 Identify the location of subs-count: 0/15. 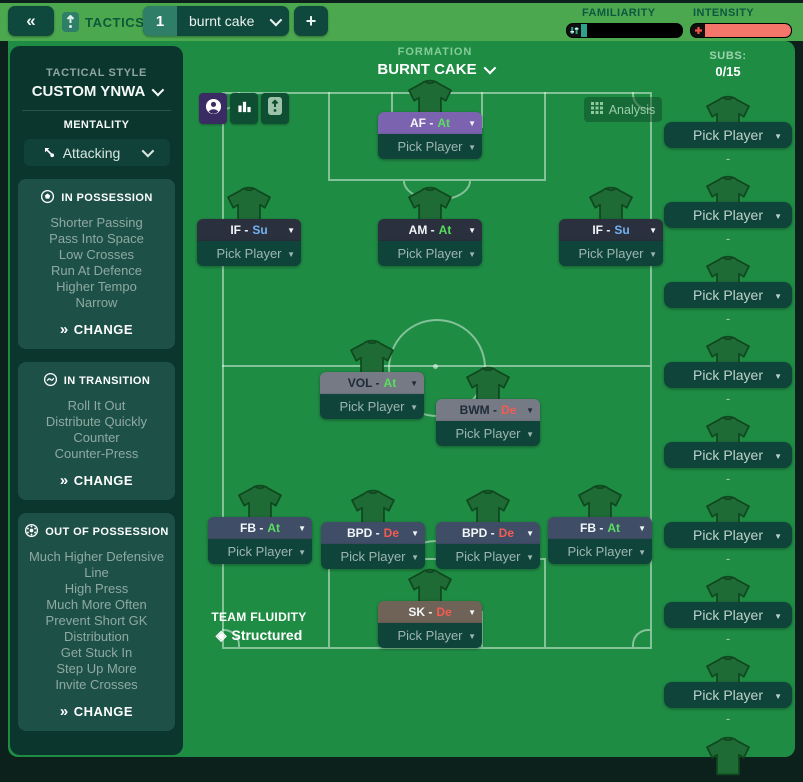
(728, 71).